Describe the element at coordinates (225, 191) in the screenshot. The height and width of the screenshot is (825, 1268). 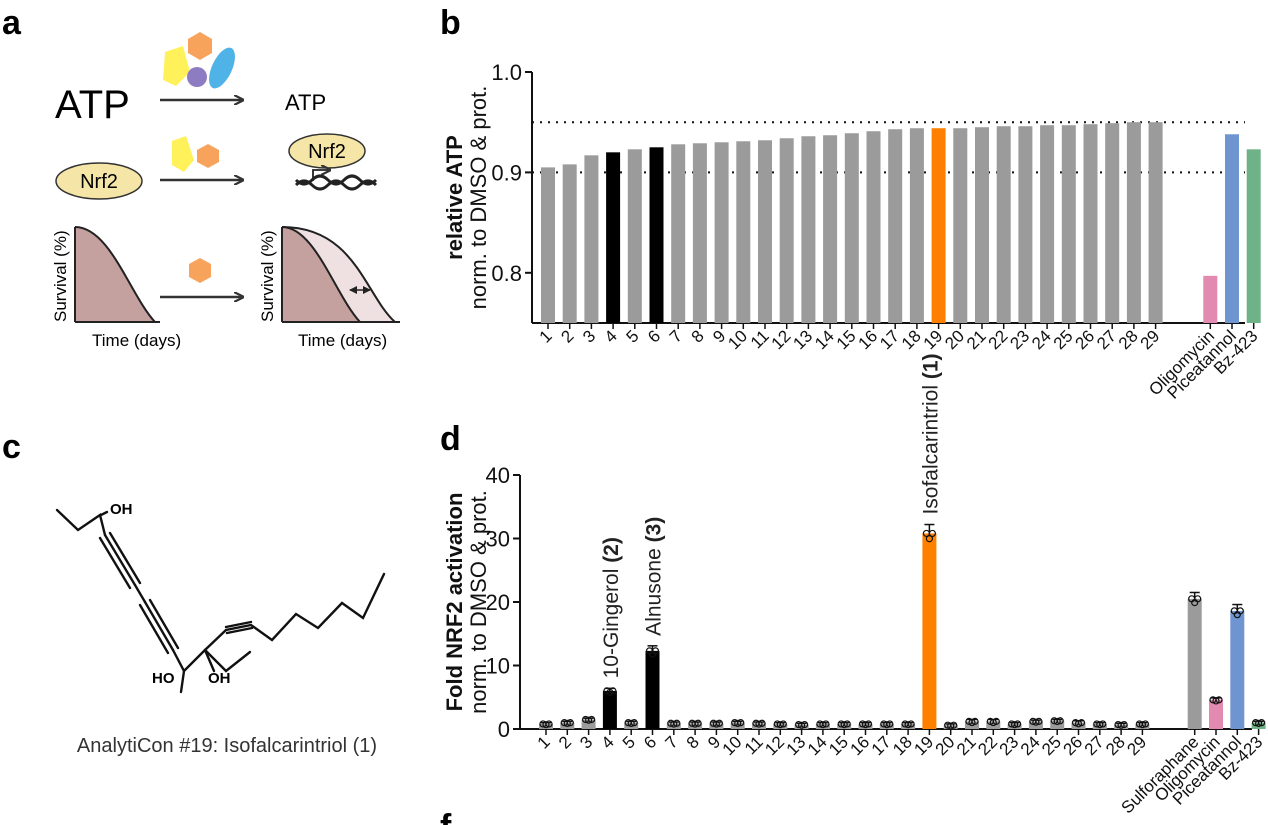
I see `schematic-panel-a: ATP ATP Nrf2 Nrf2 Surviv` at that location.